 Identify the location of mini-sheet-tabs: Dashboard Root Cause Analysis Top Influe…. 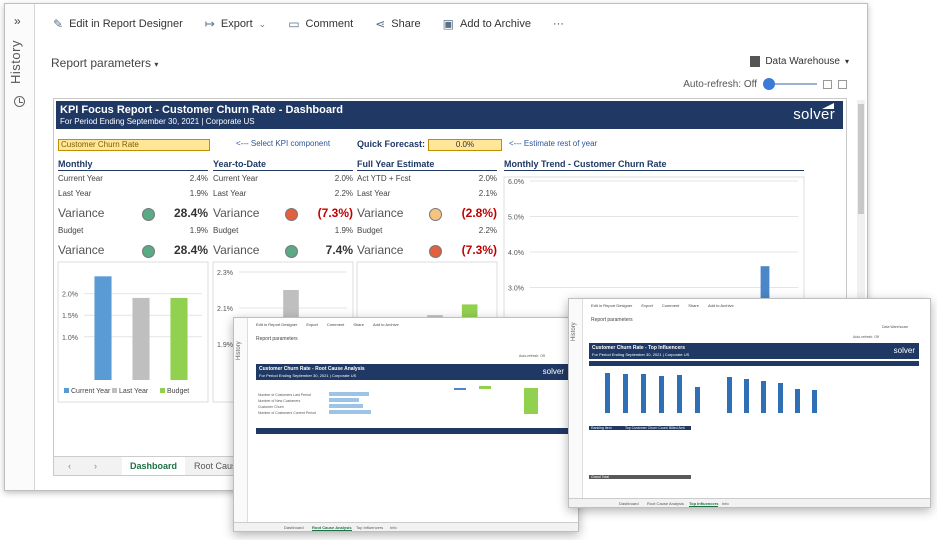
(749, 502).